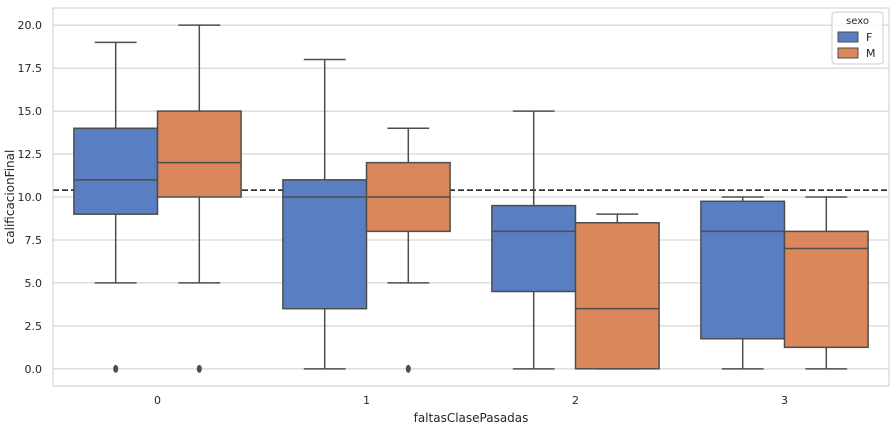 Image resolution: width=896 pixels, height=432 pixels. I want to click on x-tick-label: 1, so click(366, 400).